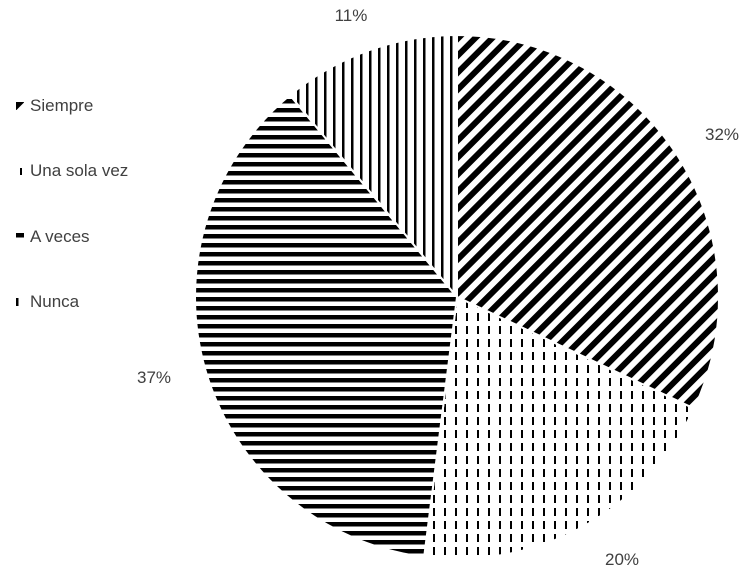  What do you see at coordinates (79, 170) in the screenshot?
I see `legend-label: Una sola vez` at bounding box center [79, 170].